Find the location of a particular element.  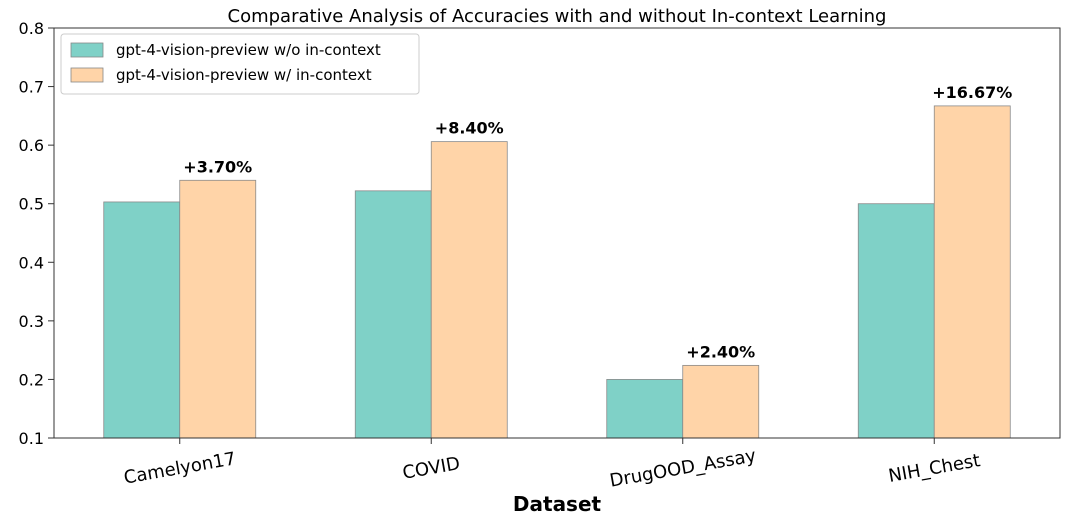

legend-label-with-context: gpt-4-vision-preview w/ in-context is located at coordinates (244, 75).